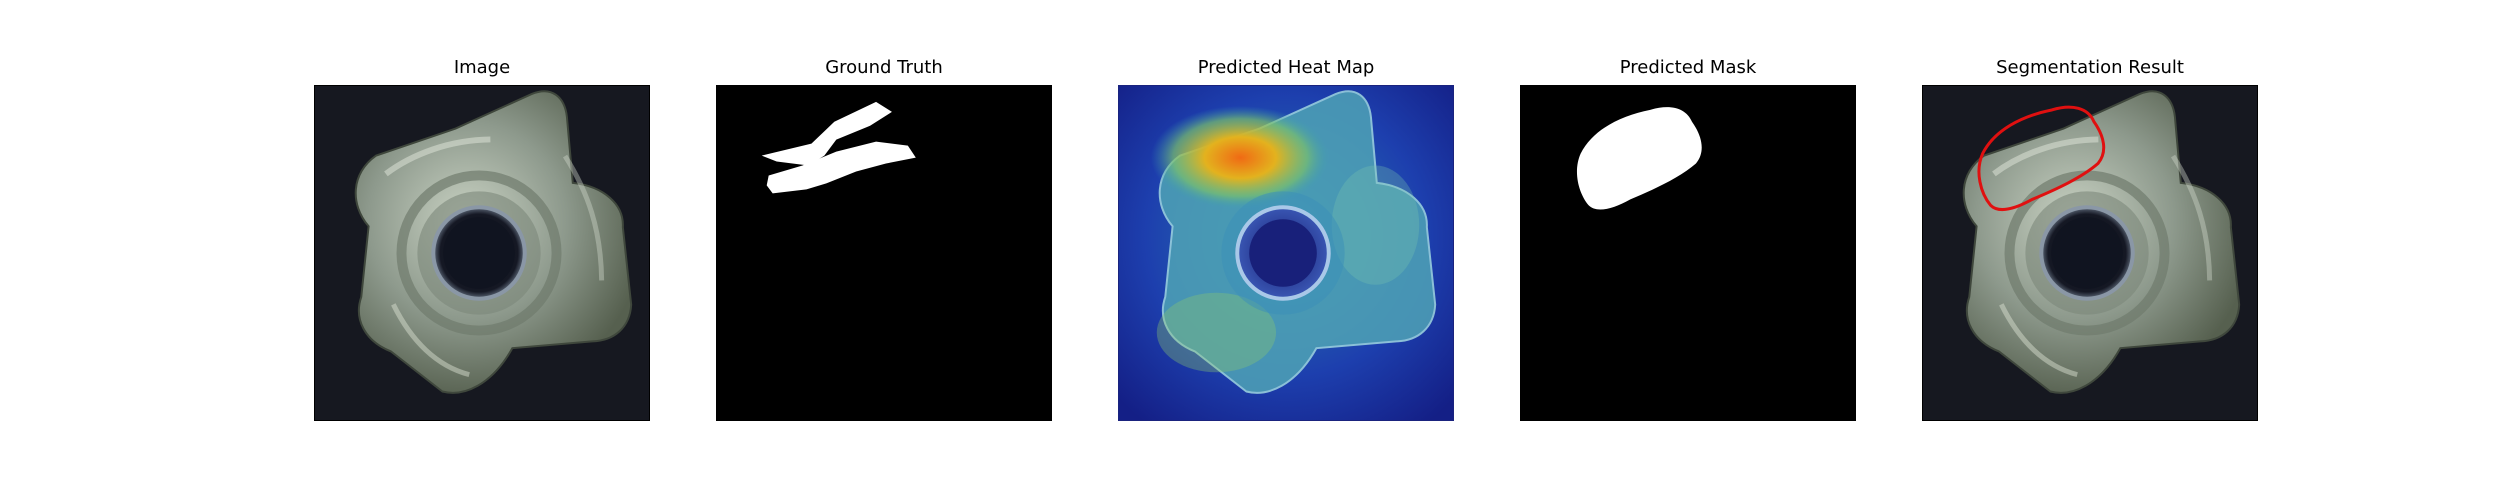 This screenshot has width=2500, height=500. What do you see at coordinates (2090, 67) in the screenshot?
I see `panel-title-segmentation-result: Segmentation Result` at bounding box center [2090, 67].